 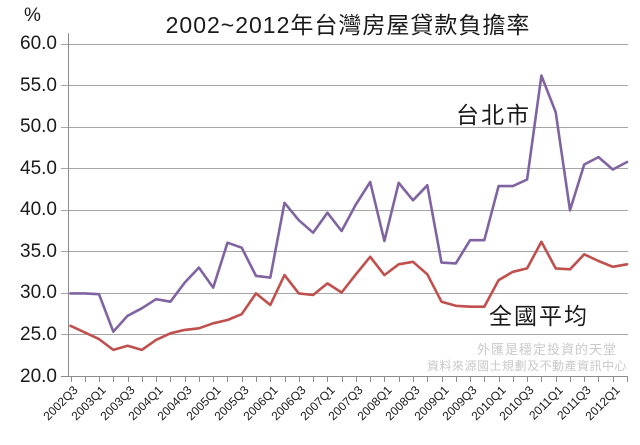 I want to click on series-label-taipei: 台北市, so click(x=493, y=115).